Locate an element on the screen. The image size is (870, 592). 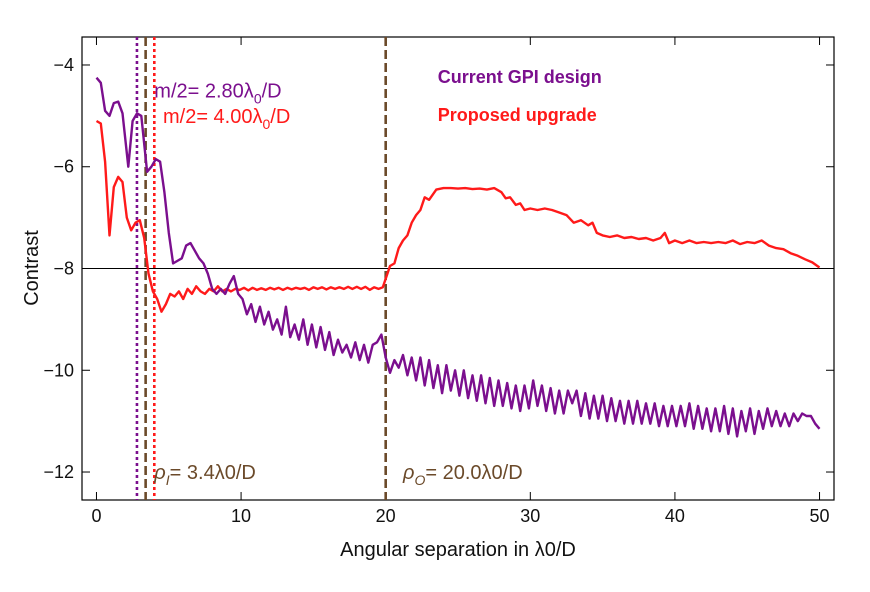
annotation-inner-radius-prefix: ρ is located at coordinates (159, 473).